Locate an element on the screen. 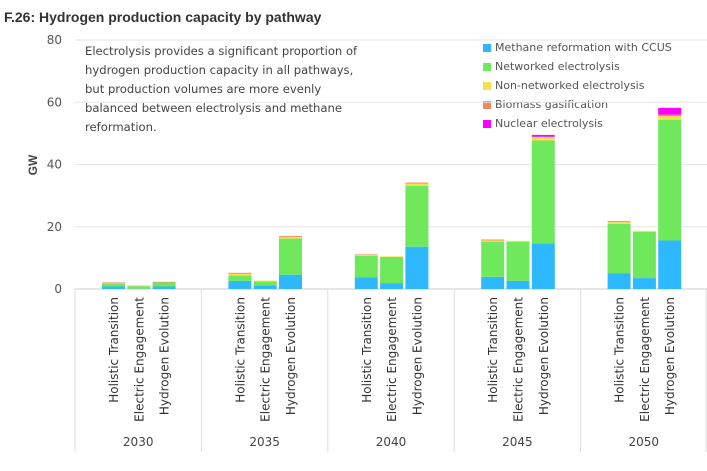 The height and width of the screenshot is (471, 707). legend-item: Biomass gasification is located at coordinates (545, 104).